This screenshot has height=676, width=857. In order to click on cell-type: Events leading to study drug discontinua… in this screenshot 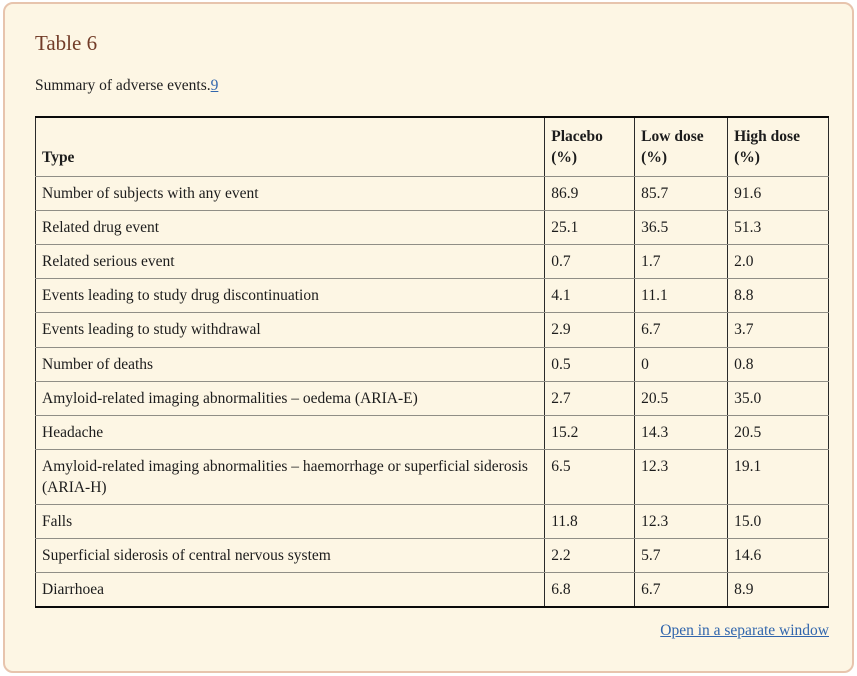, I will do `click(290, 296)`.